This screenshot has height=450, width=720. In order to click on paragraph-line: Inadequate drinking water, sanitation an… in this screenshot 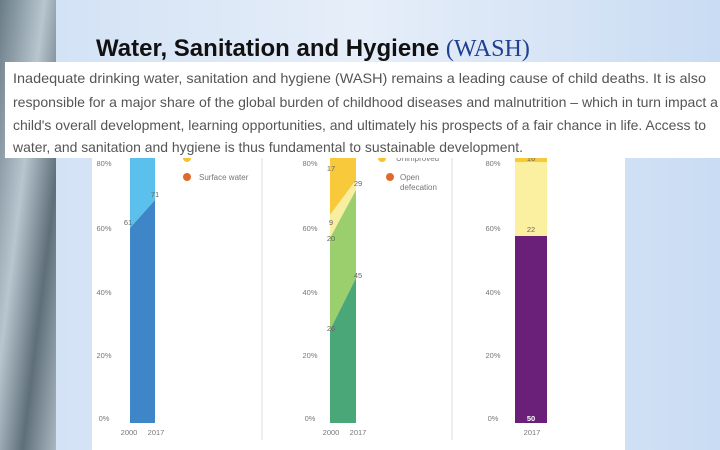, I will do `click(359, 78)`.